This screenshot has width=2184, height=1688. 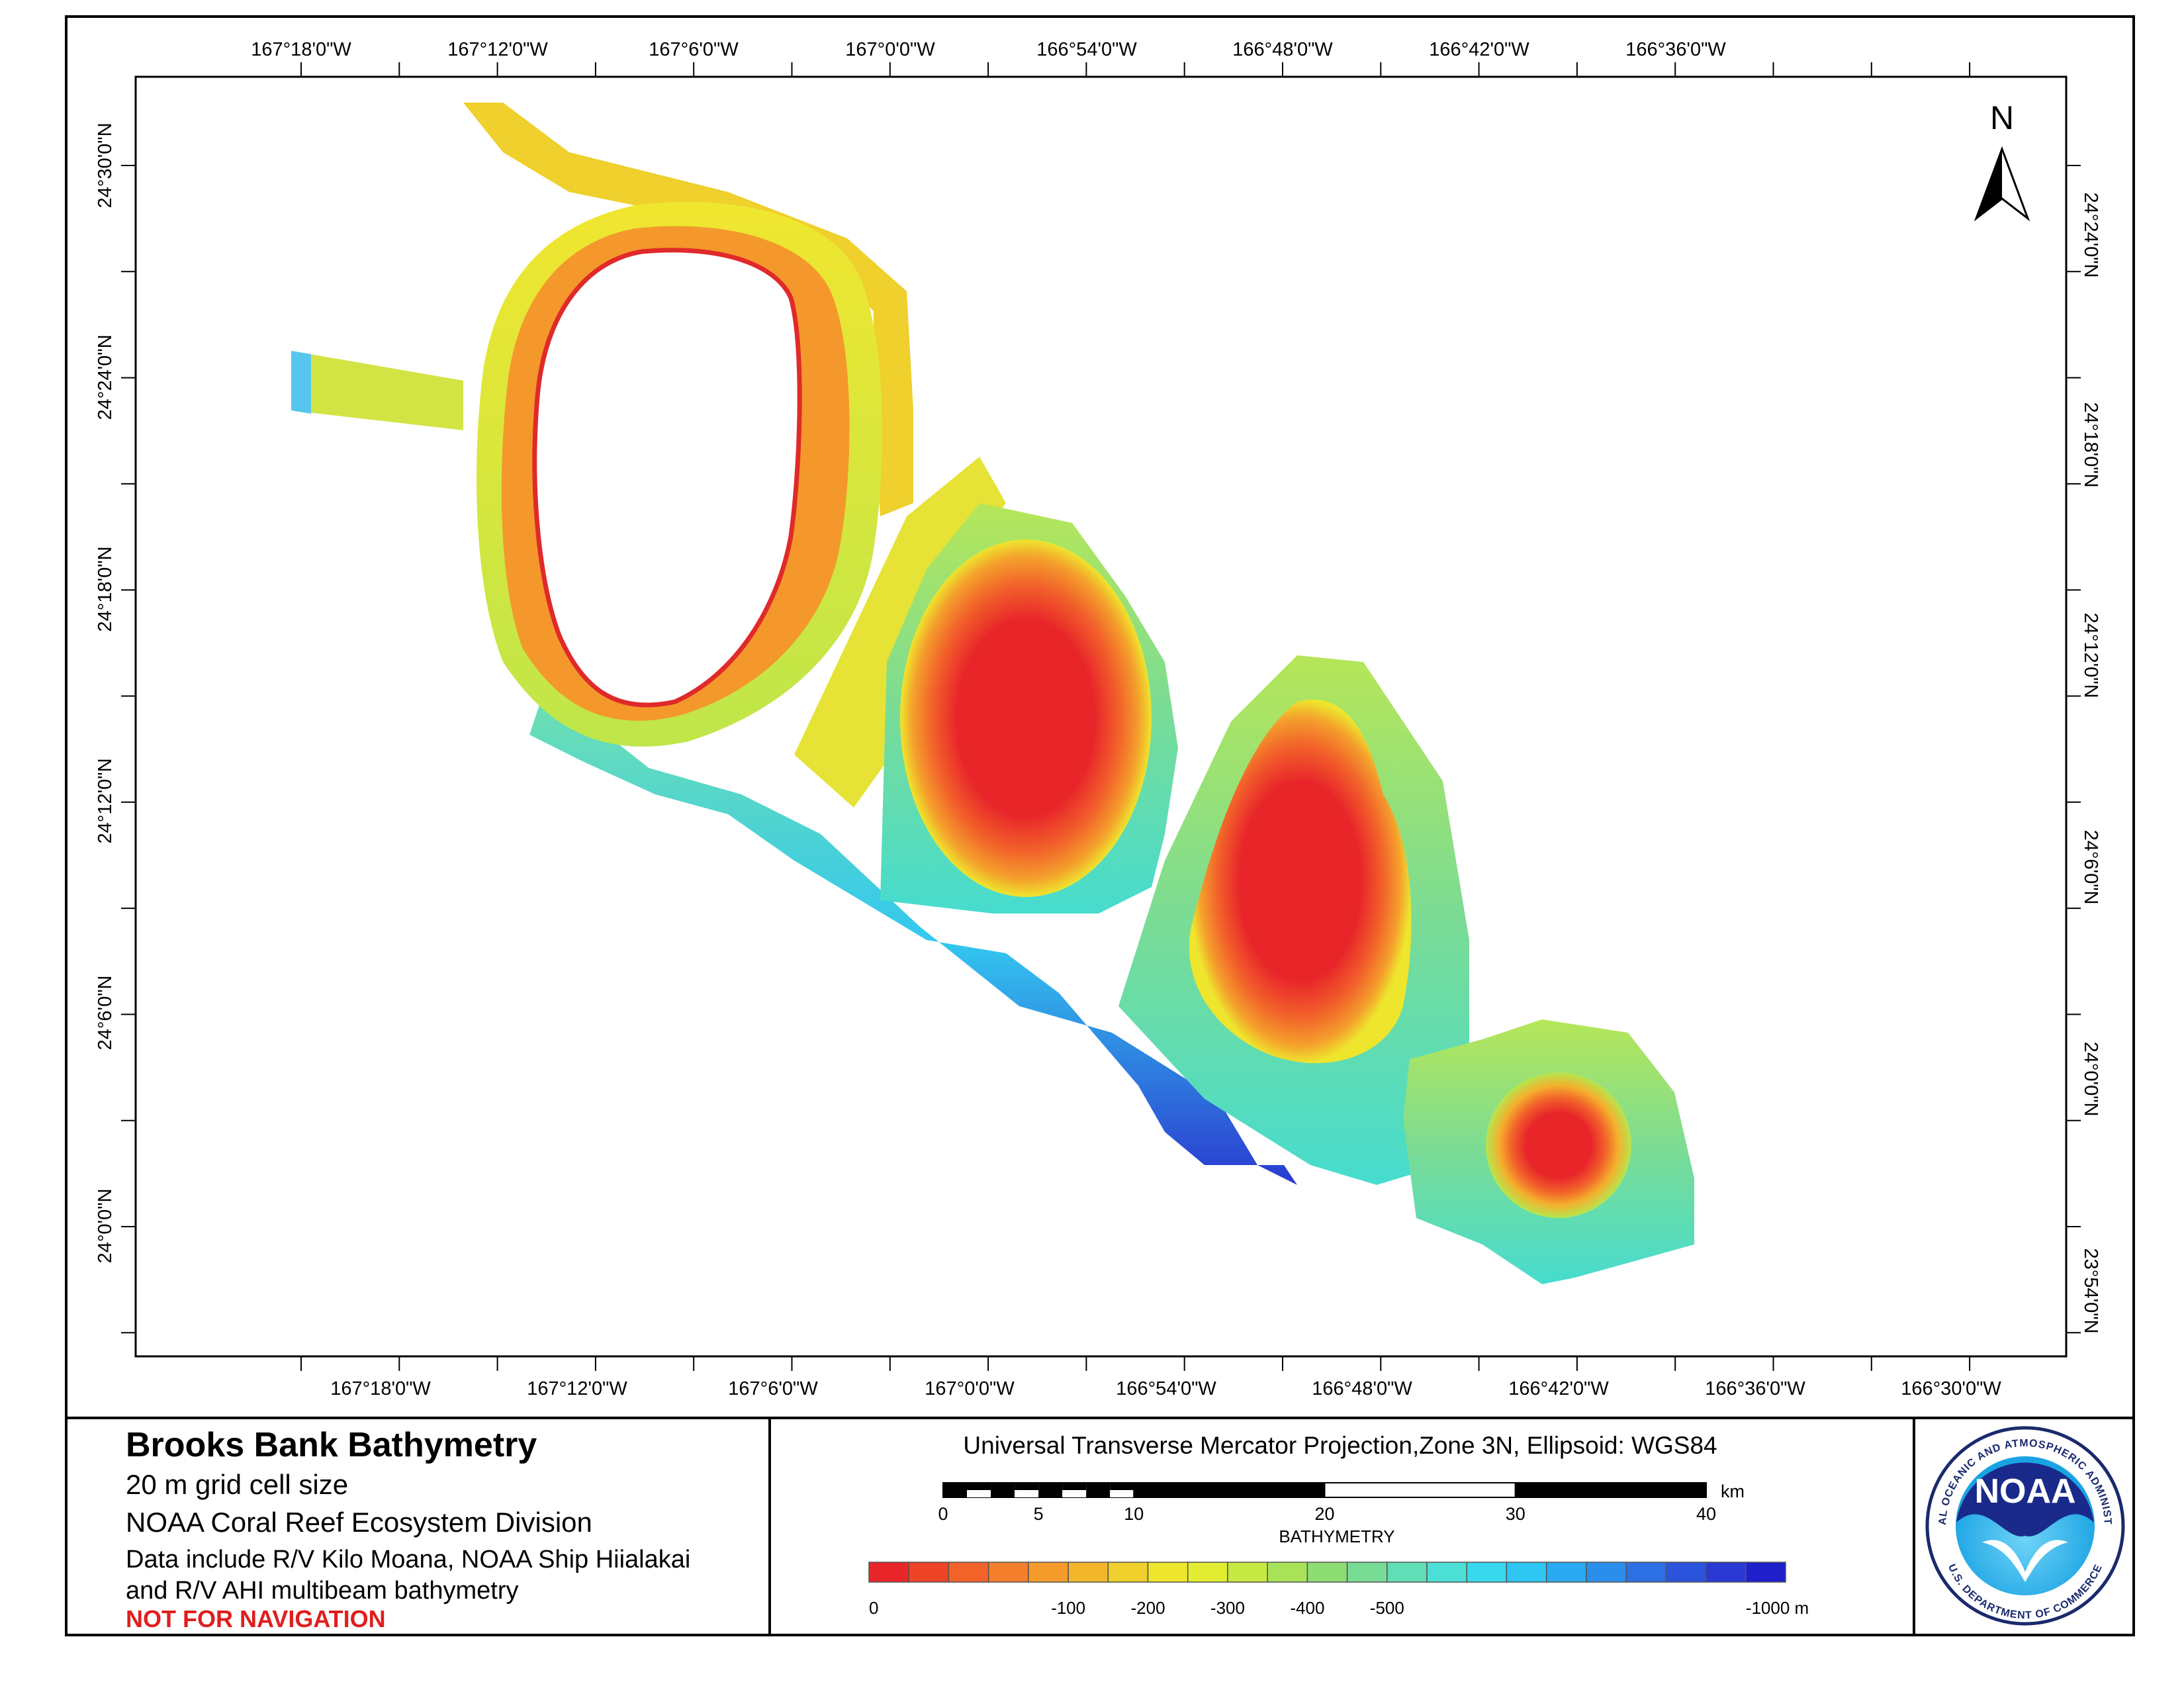 I want to click on logo-center-text: NOAA, so click(x=2025, y=1491).